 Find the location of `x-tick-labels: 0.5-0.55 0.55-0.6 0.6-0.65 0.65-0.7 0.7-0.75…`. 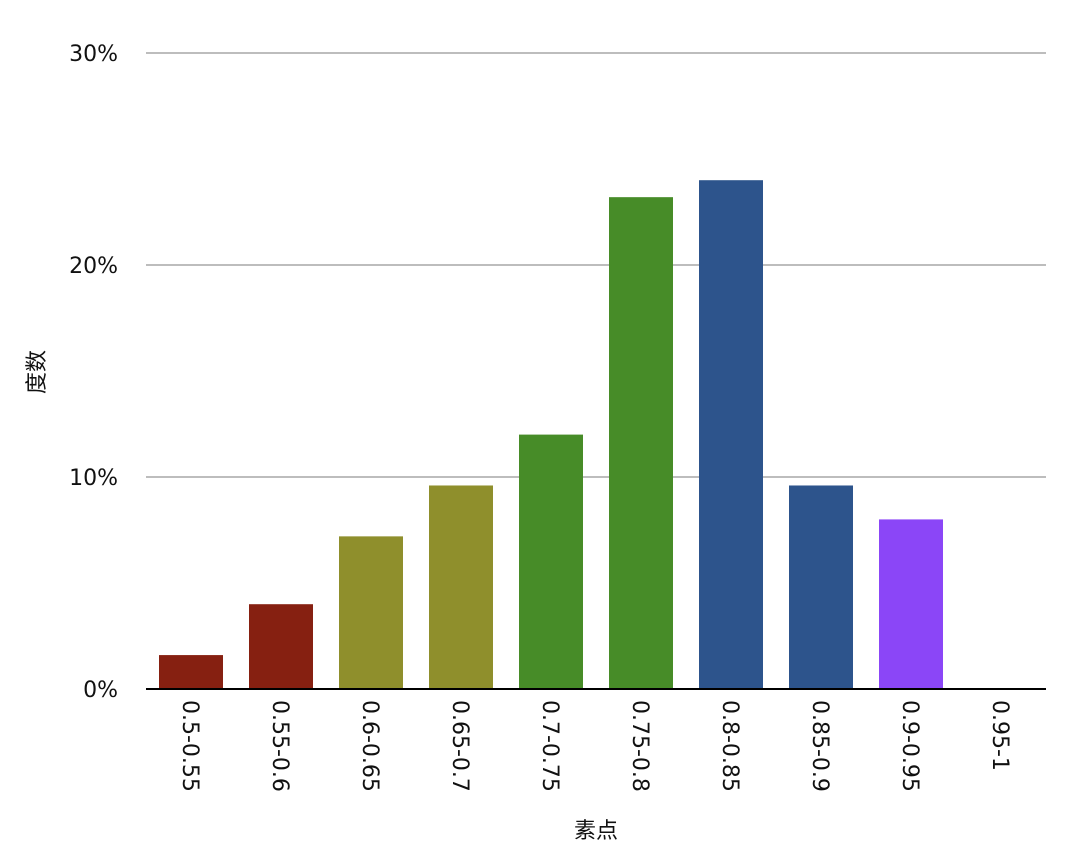

x-tick-labels: 0.5-0.55 0.55-0.6 0.6-0.65 0.65-0.7 0.7-0.75… is located at coordinates (594, 746).